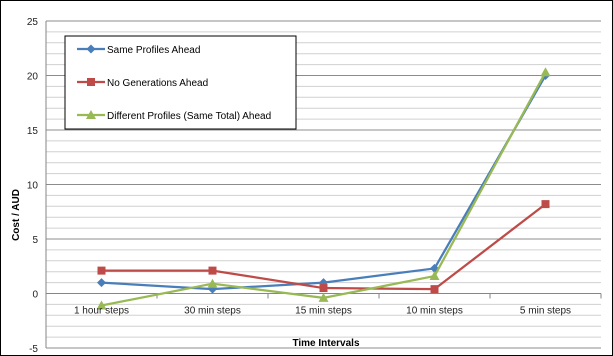 The height and width of the screenshot is (356, 613). What do you see at coordinates (212, 311) in the screenshot?
I see `x-tick-label: 30 min steps` at bounding box center [212, 311].